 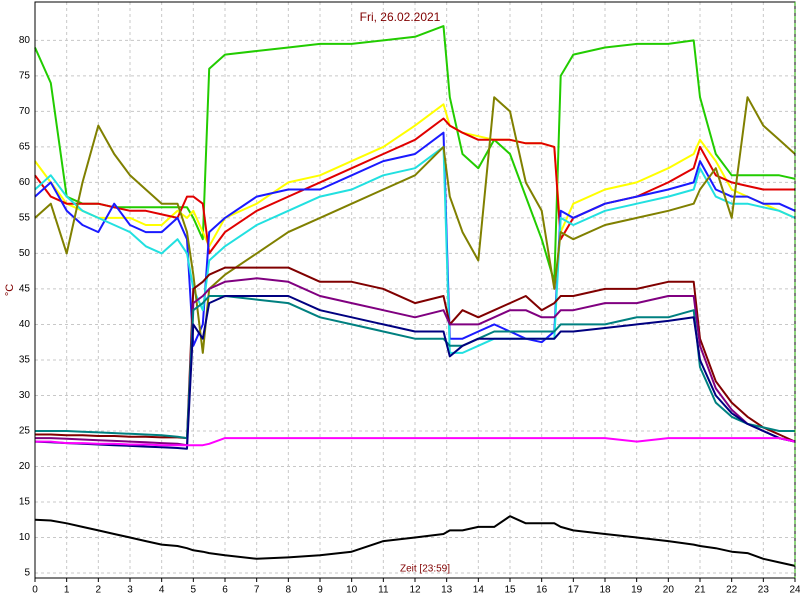 I want to click on chart-title: Fri, 26.02.2021, so click(x=400, y=17).